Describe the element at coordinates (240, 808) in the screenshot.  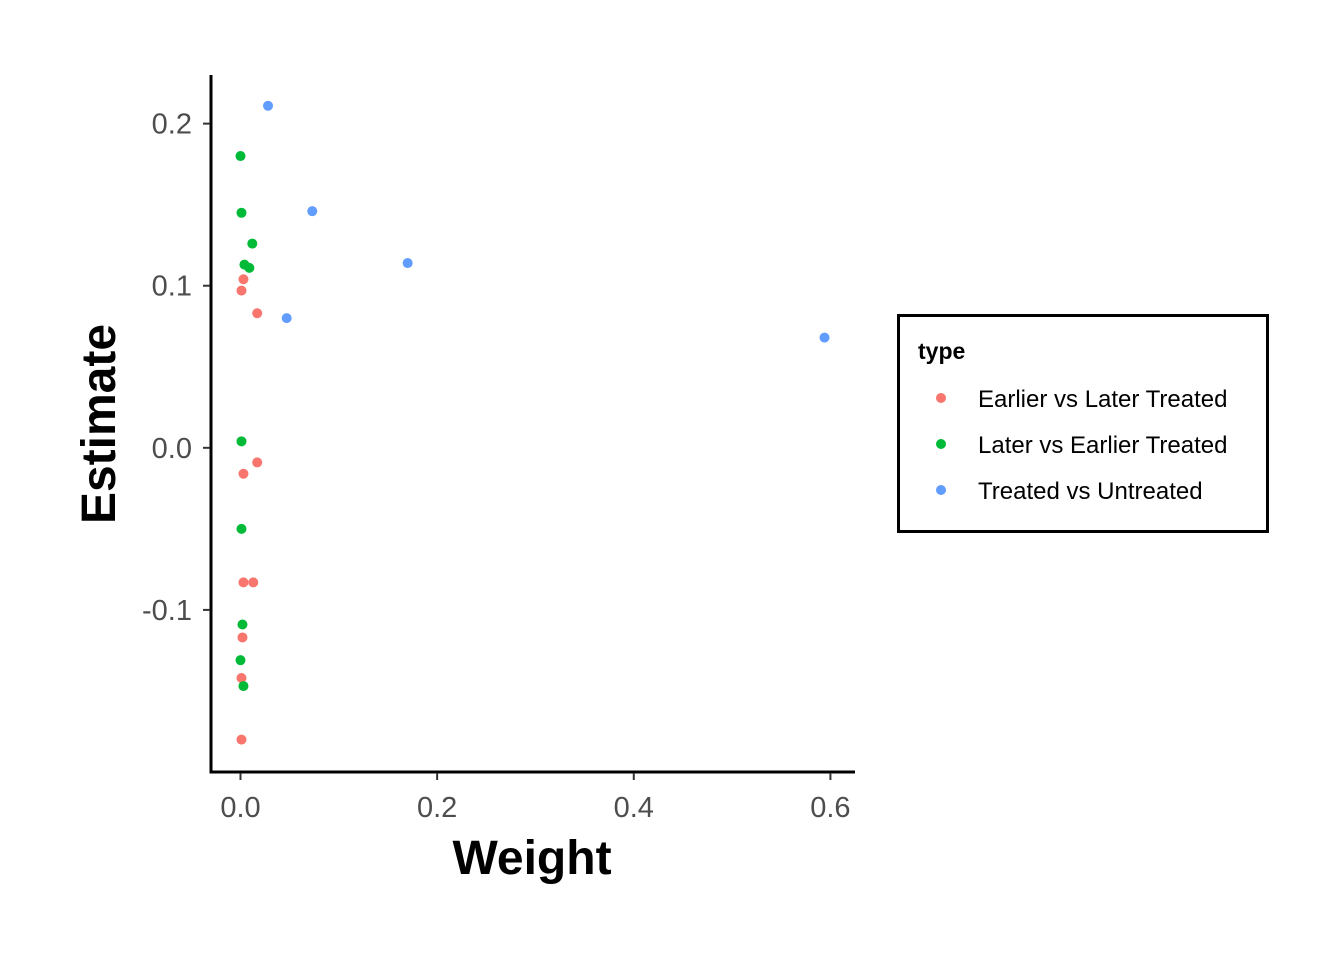
I see `x-tick-label: 0.0` at that location.